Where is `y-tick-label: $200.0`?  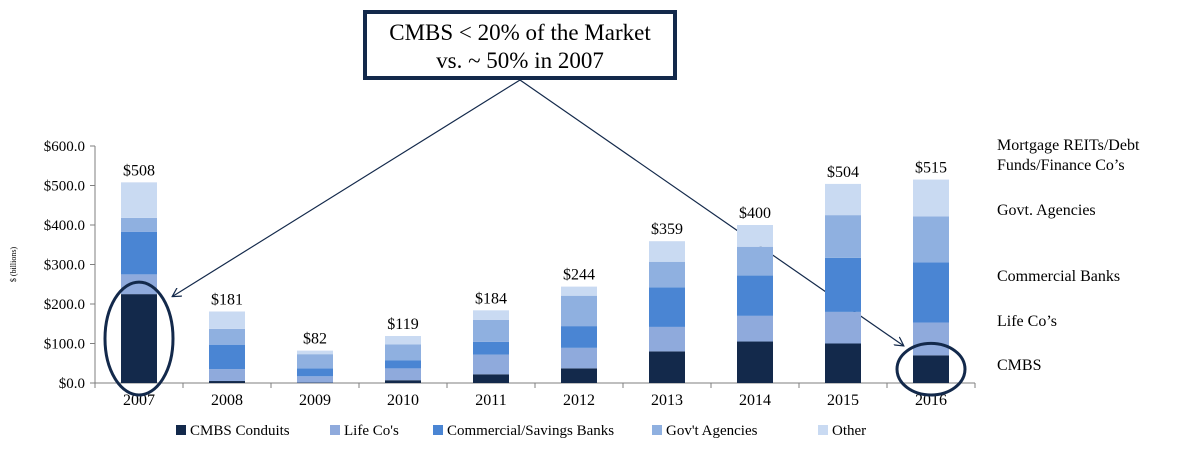 y-tick-label: $200.0 is located at coordinates (64, 305).